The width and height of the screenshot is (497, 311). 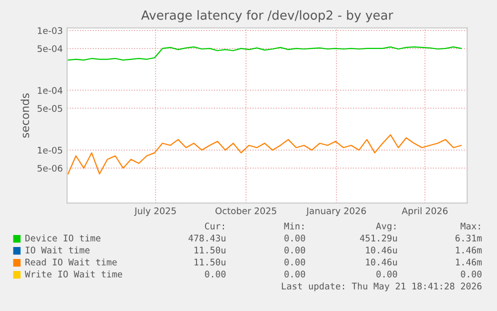 What do you see at coordinates (214, 226) in the screenshot?
I see `text: Cur:` at bounding box center [214, 226].